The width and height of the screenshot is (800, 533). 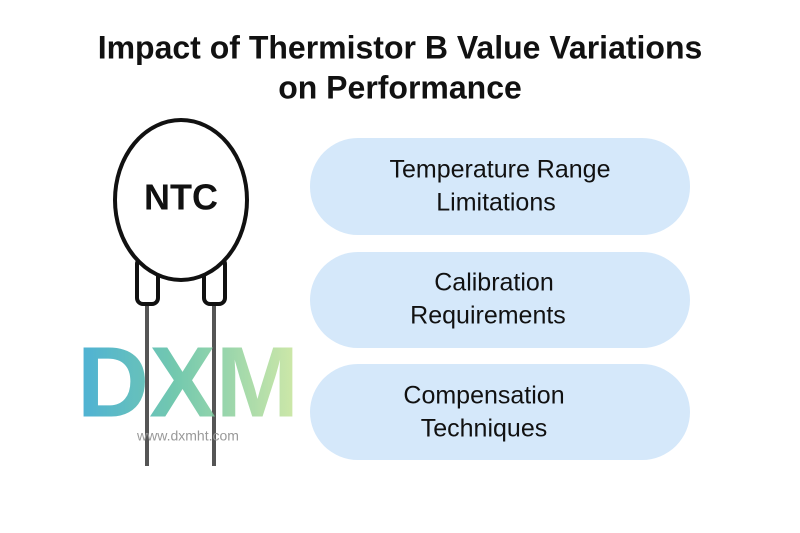 I want to click on item-text: Temperature Range, so click(x=500, y=170).